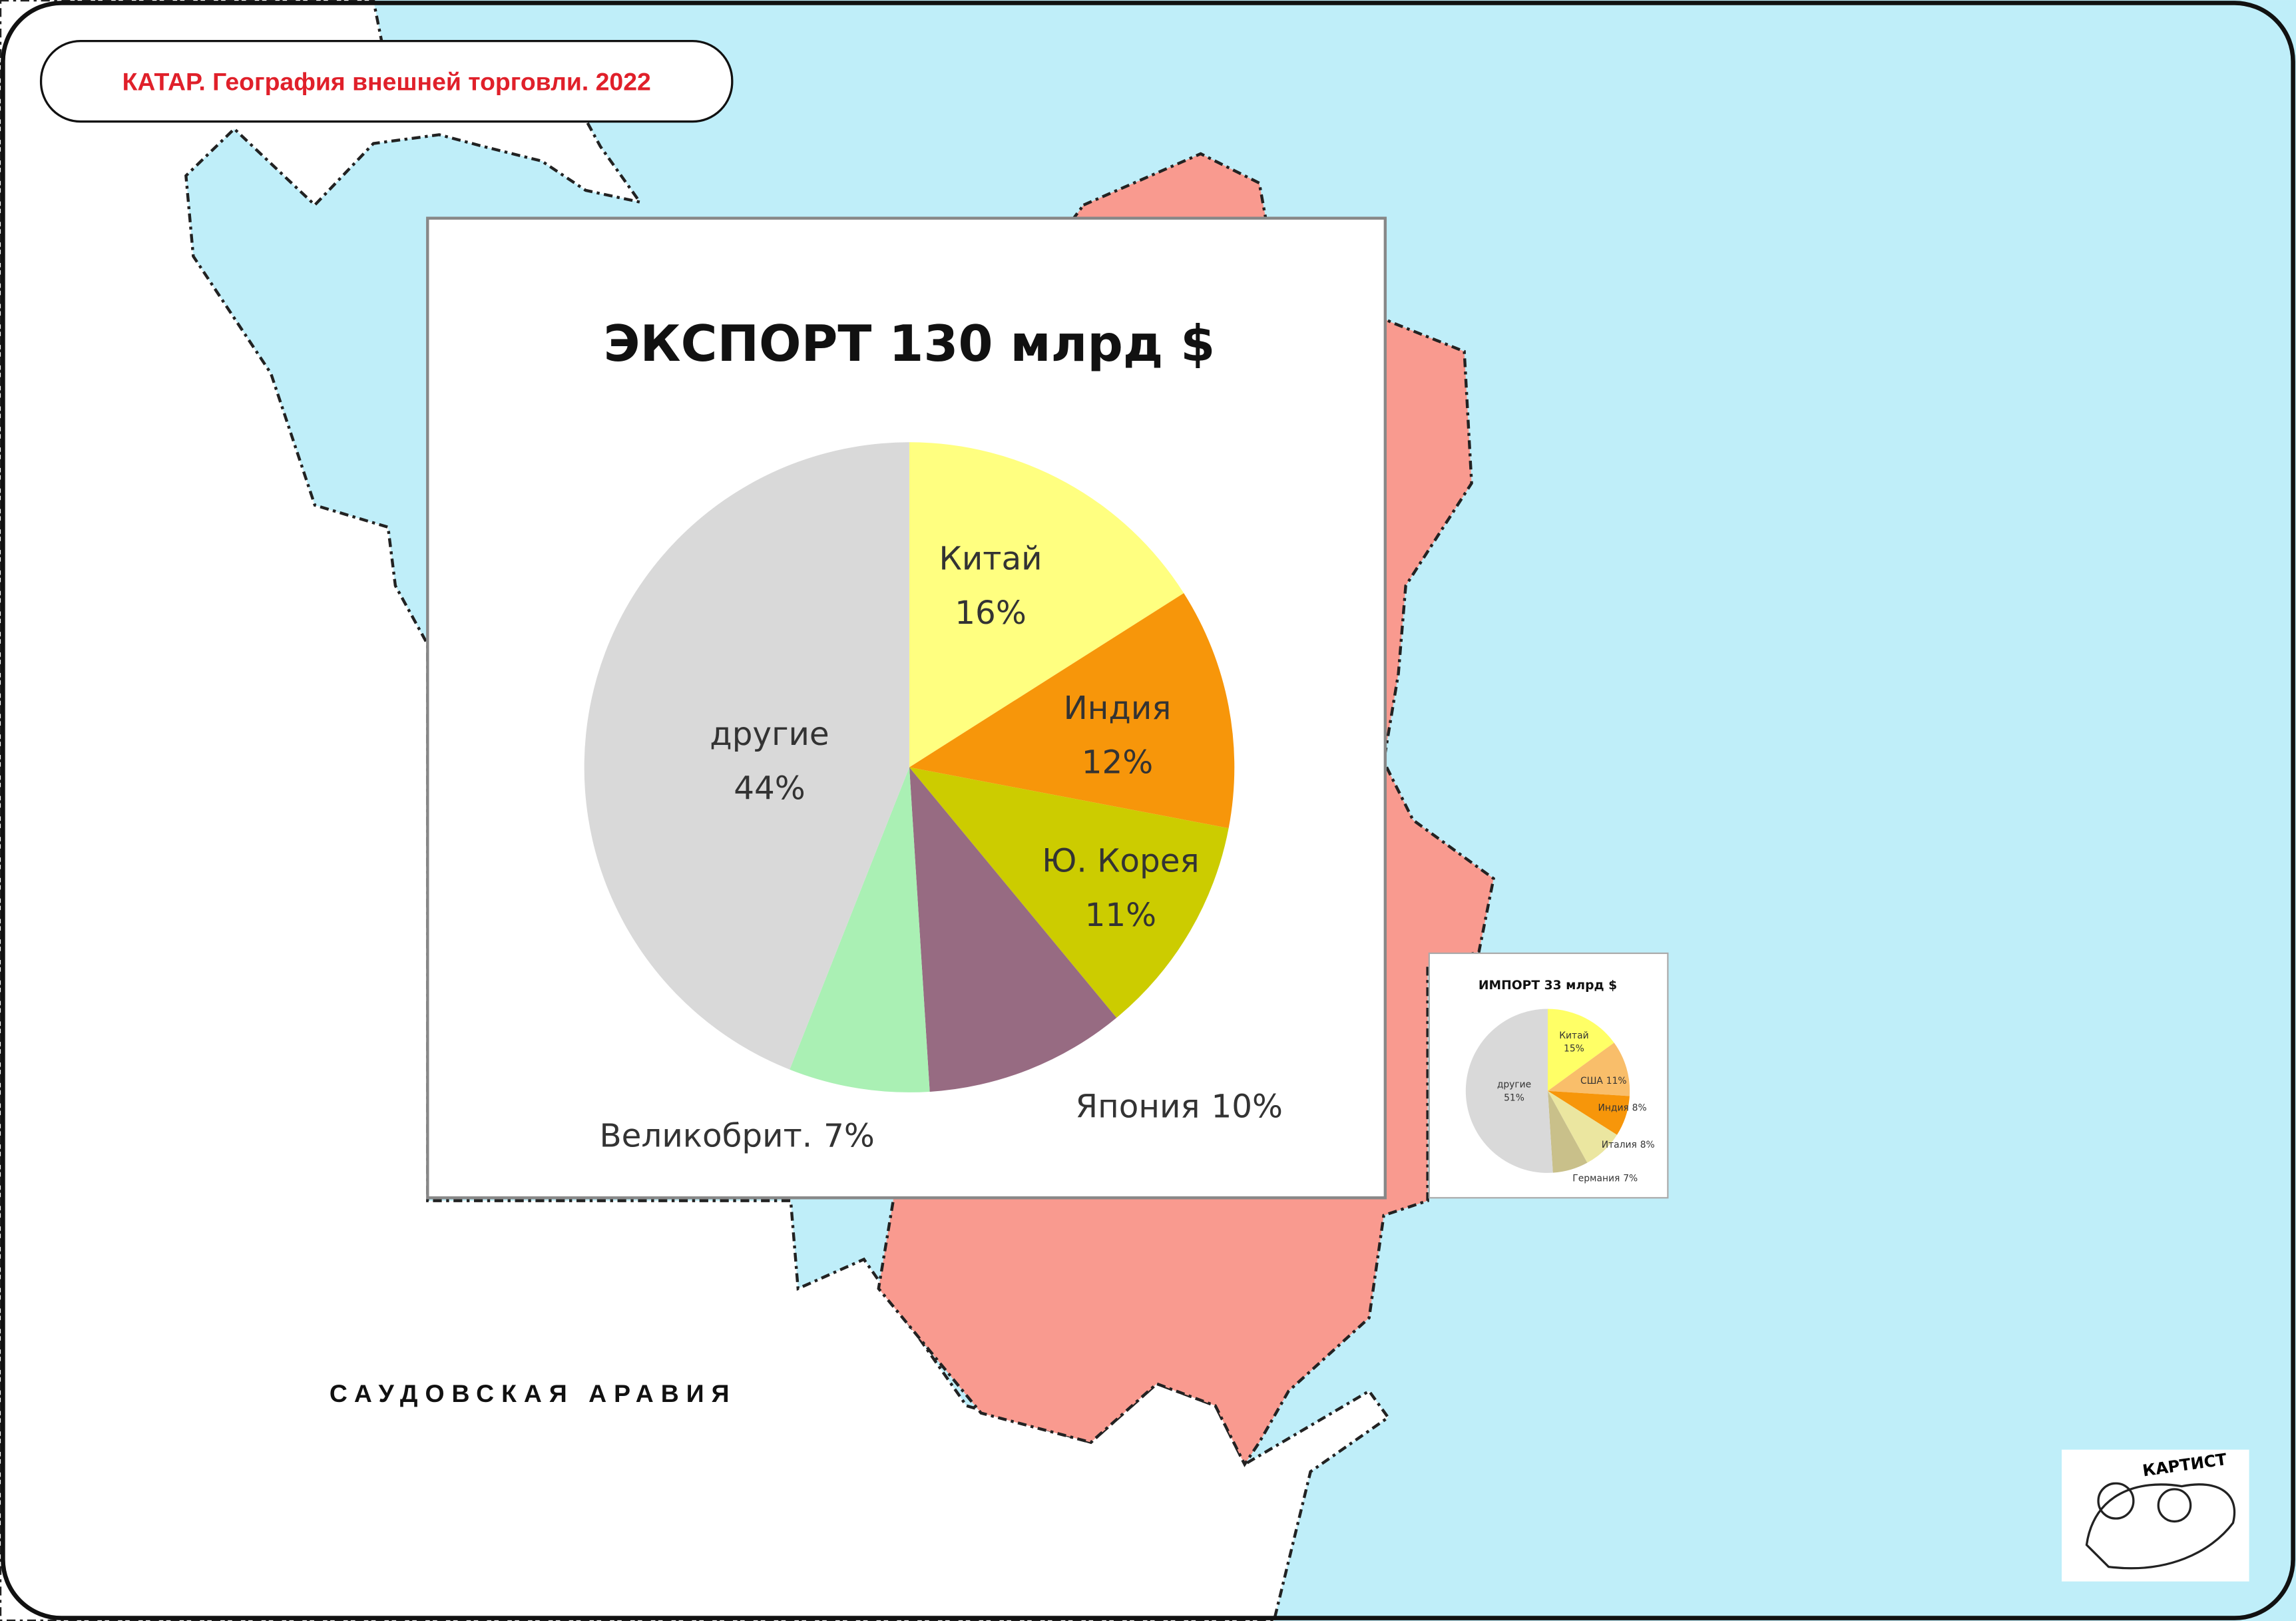 This screenshot has width=2296, height=1621. What do you see at coordinates (1574, 1049) in the screenshot?
I see `value-label: 15%` at bounding box center [1574, 1049].